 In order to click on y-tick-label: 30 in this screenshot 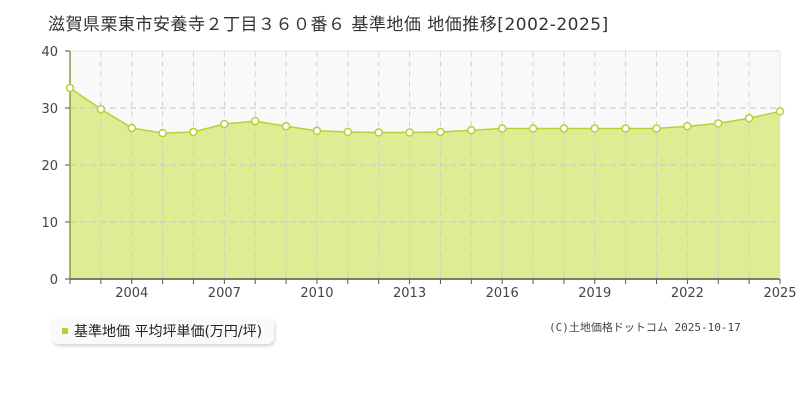, I will do `click(49, 109)`.